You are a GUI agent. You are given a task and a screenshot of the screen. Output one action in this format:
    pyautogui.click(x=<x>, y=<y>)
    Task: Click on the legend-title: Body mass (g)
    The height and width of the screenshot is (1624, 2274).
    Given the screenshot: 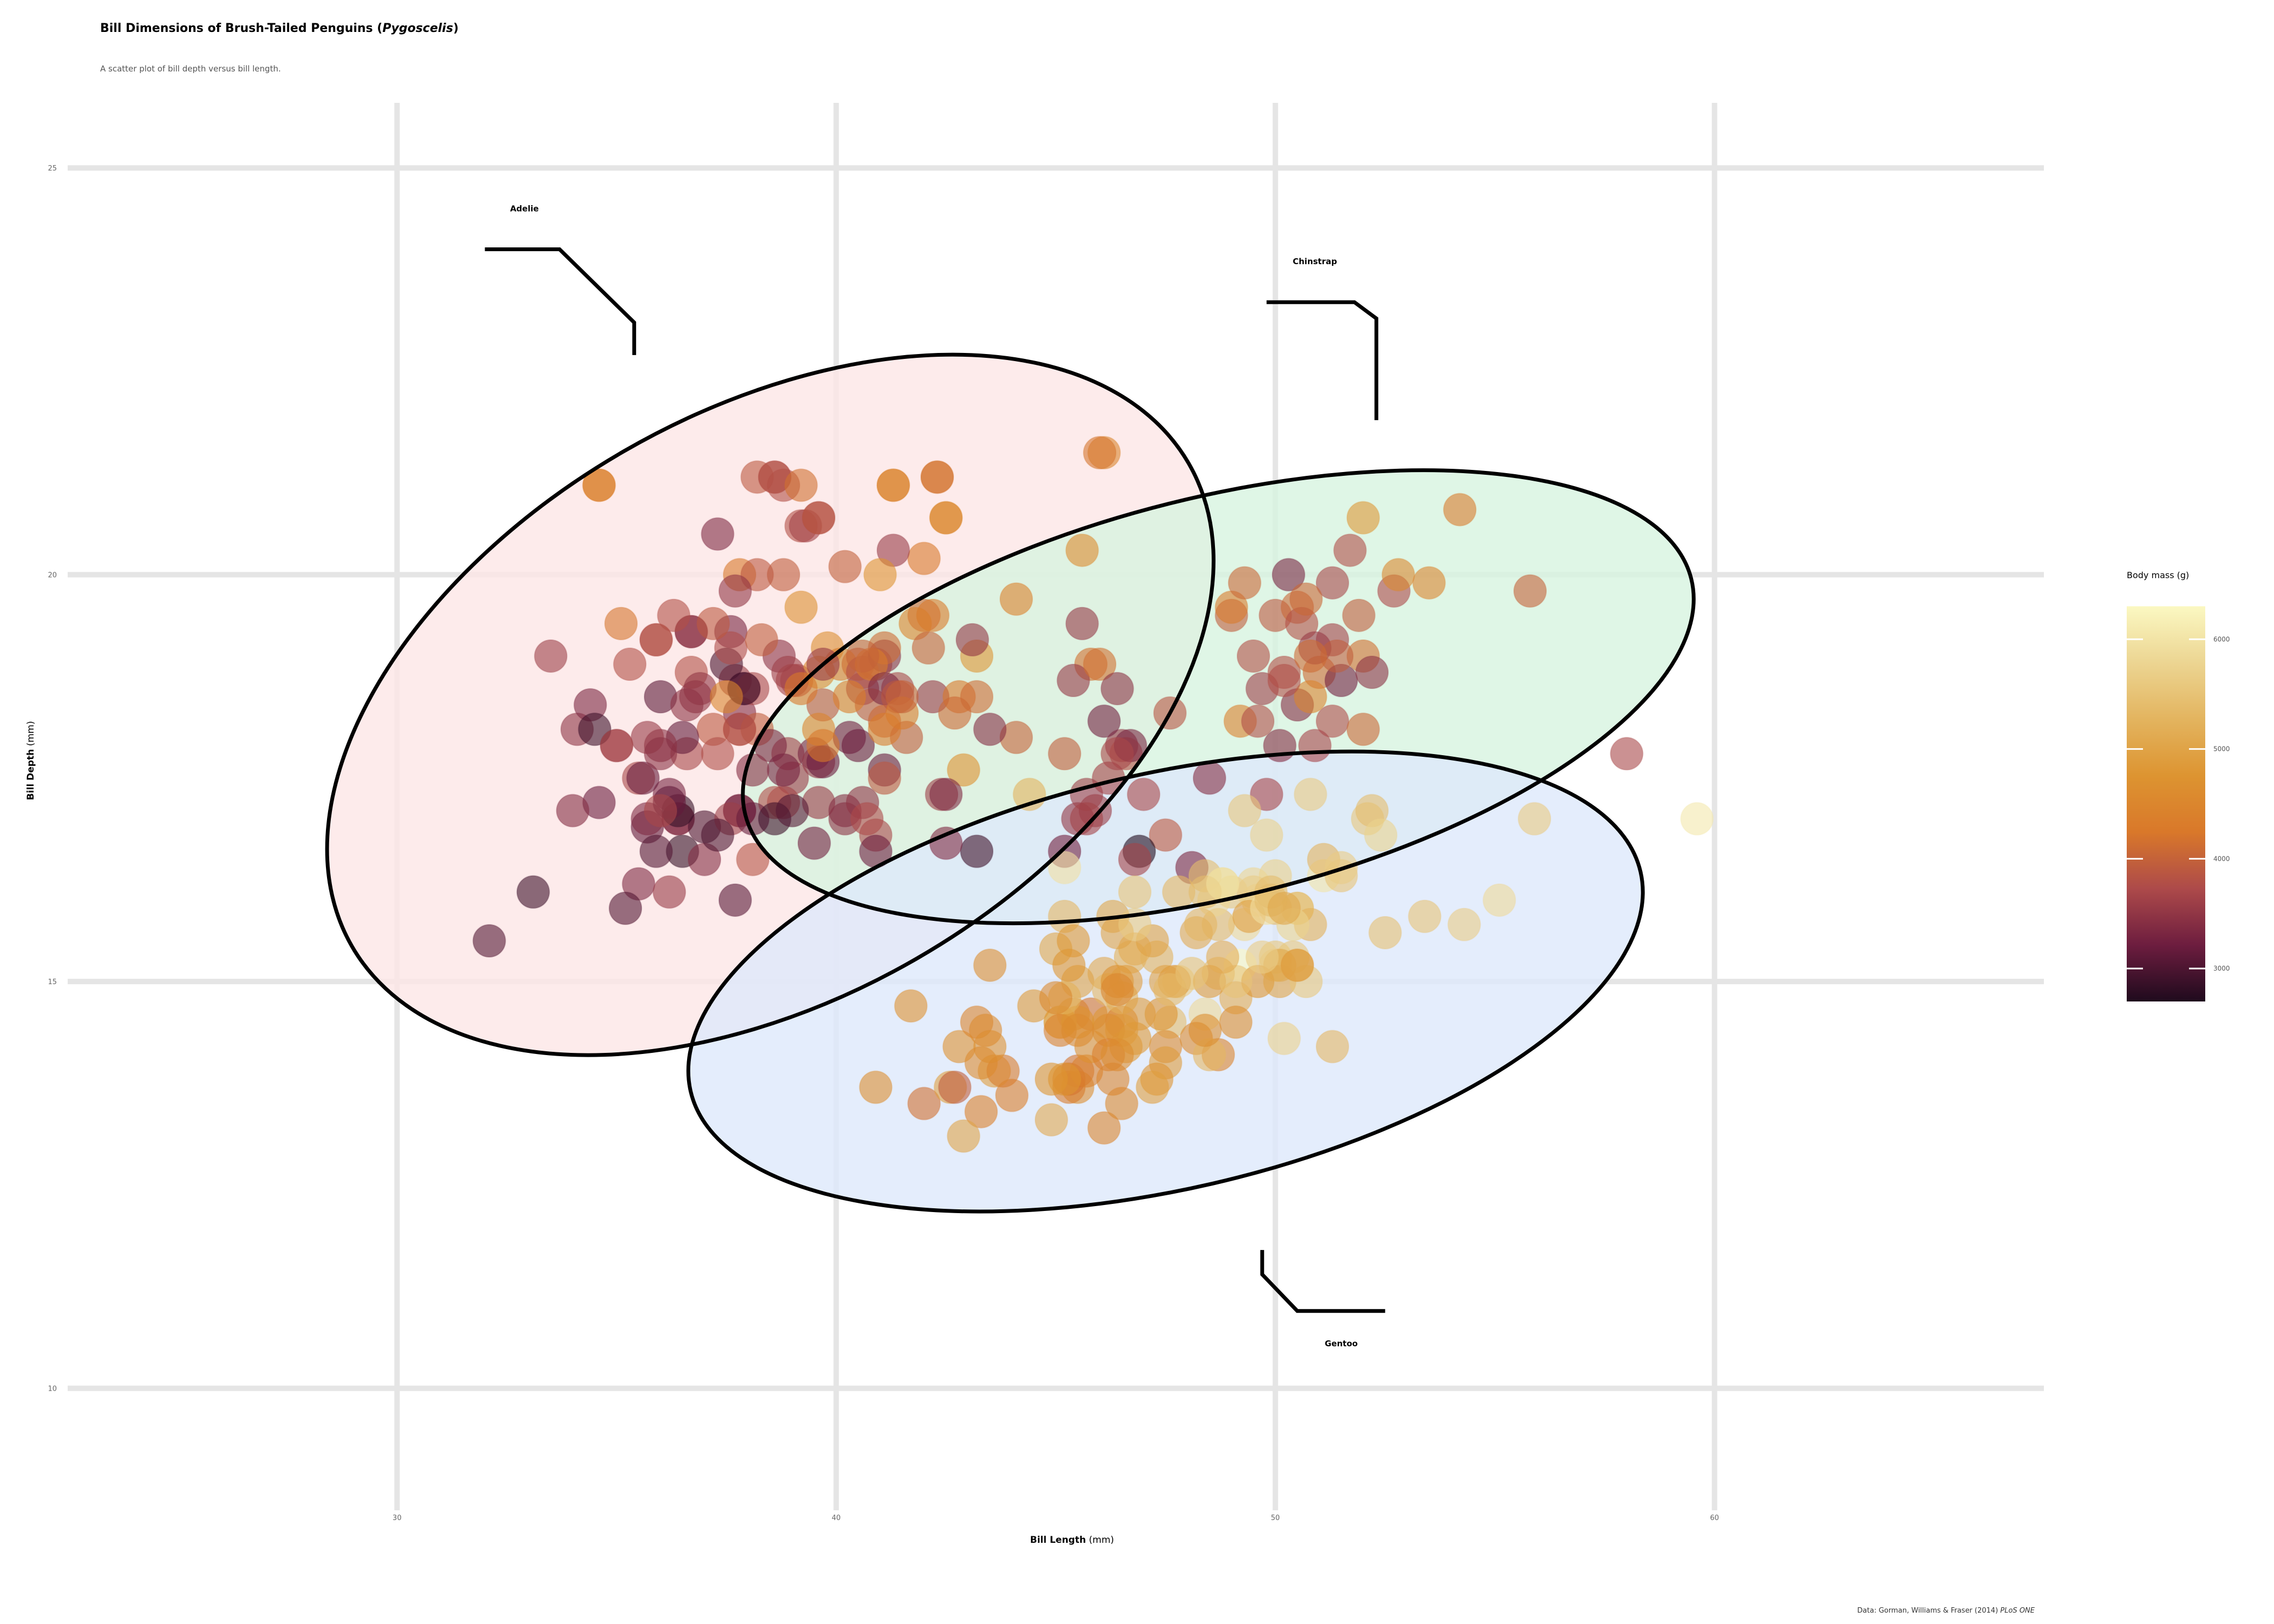 What is the action you would take?
    pyautogui.click(x=2158, y=575)
    